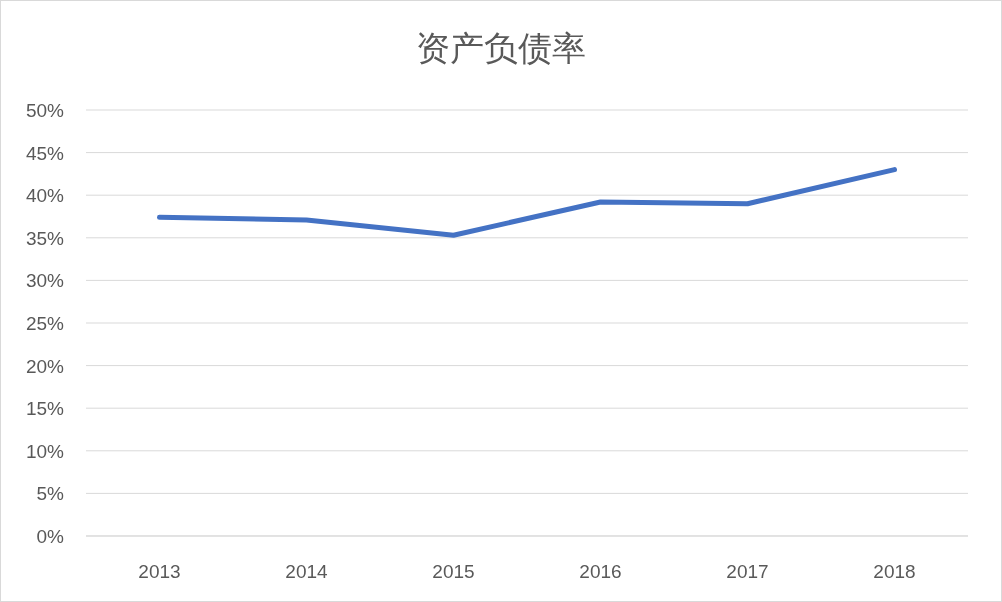 The image size is (1002, 602). I want to click on y-tick-label: 25%, so click(45, 323).